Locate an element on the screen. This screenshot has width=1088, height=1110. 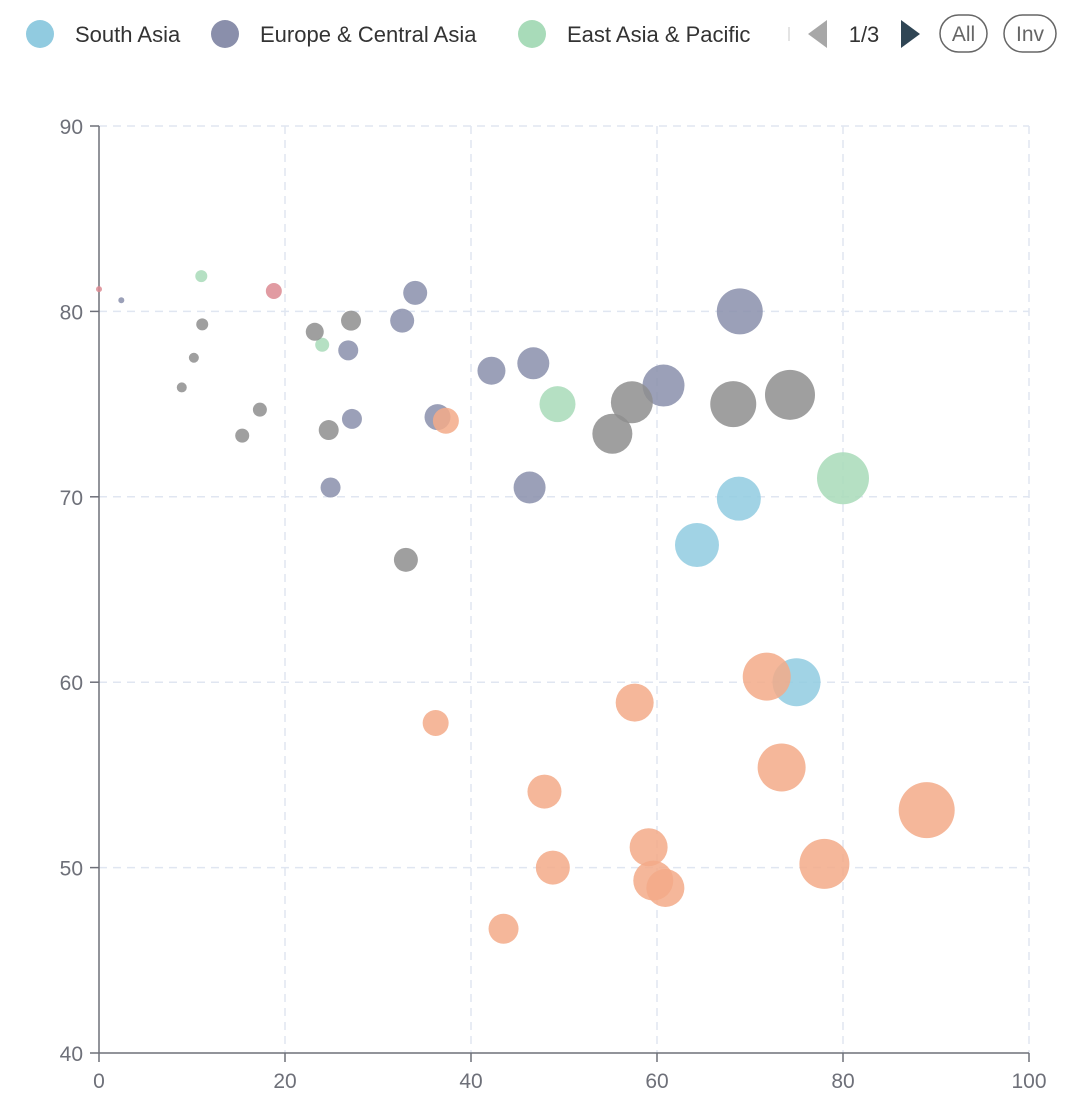
next-page-icon is located at coordinates (910, 34).